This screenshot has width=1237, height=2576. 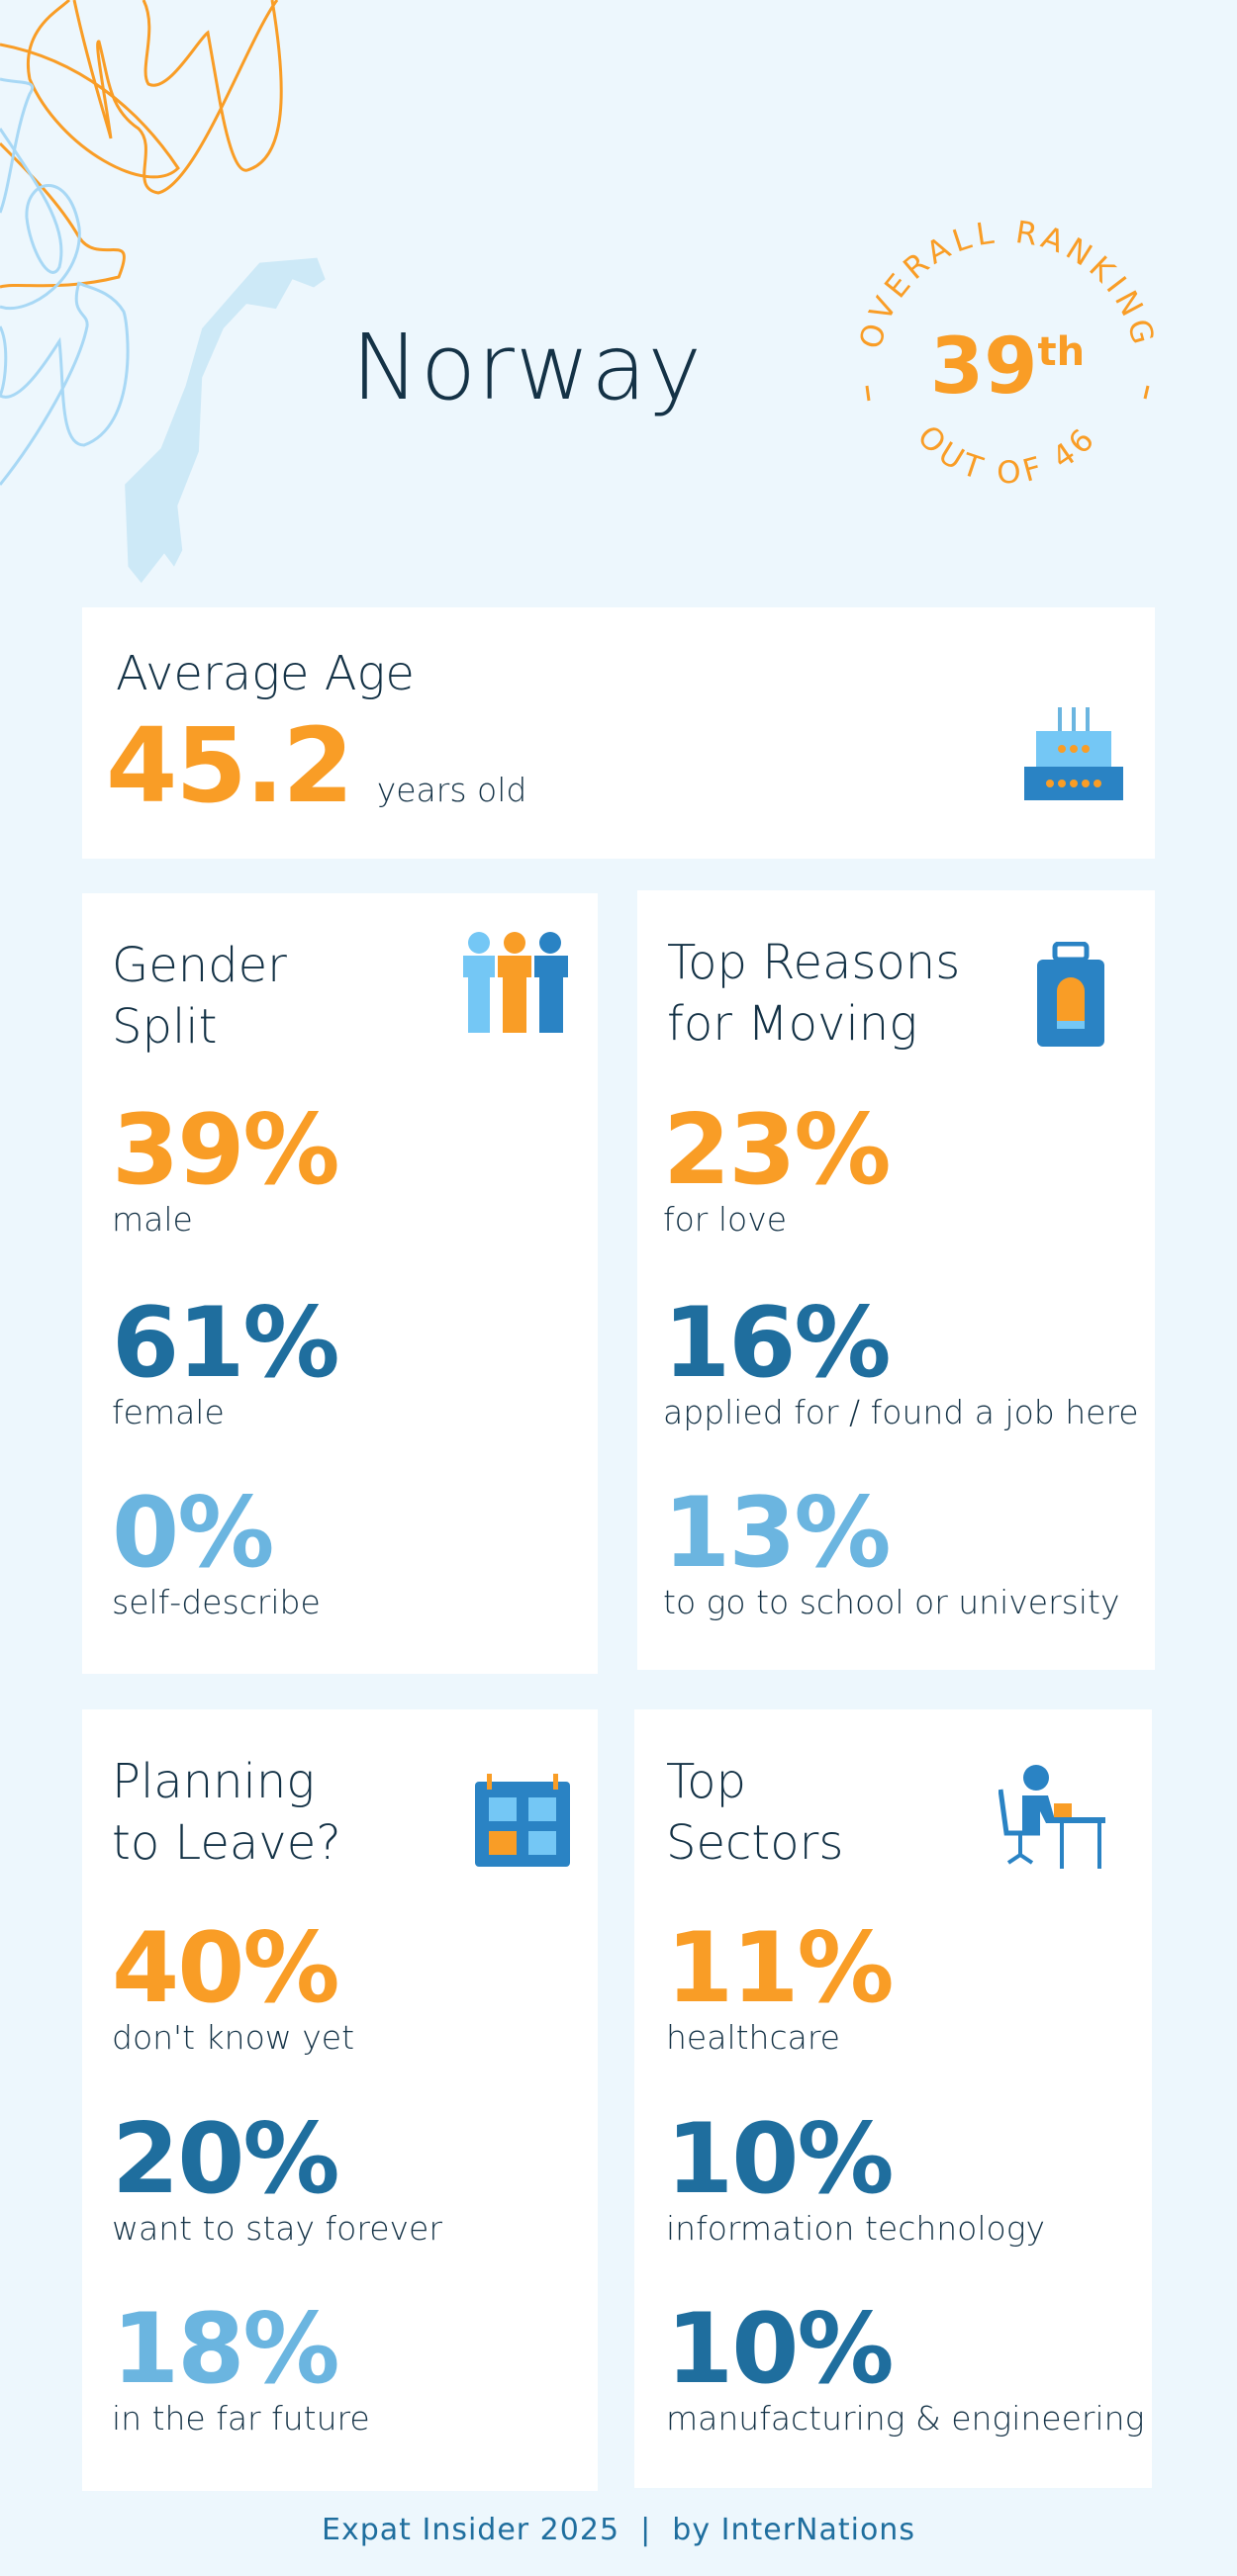 I want to click on sectors-title-line2: Sectors, so click(x=755, y=1843).